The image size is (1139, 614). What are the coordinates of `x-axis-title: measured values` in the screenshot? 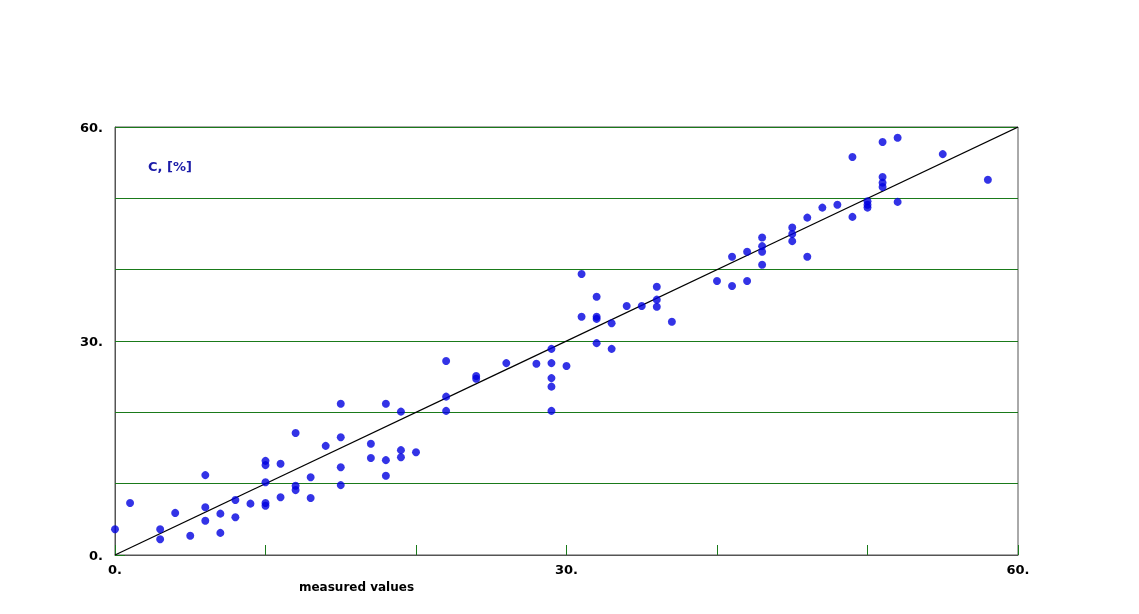 It's located at (356, 586).